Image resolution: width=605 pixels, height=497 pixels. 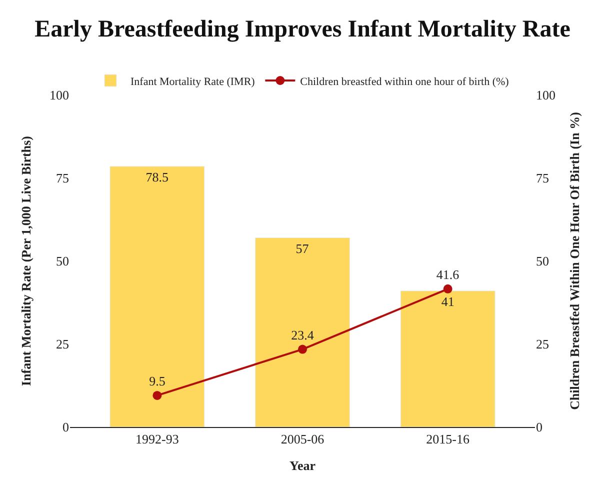 I want to click on data-label: 41, so click(x=447, y=301).